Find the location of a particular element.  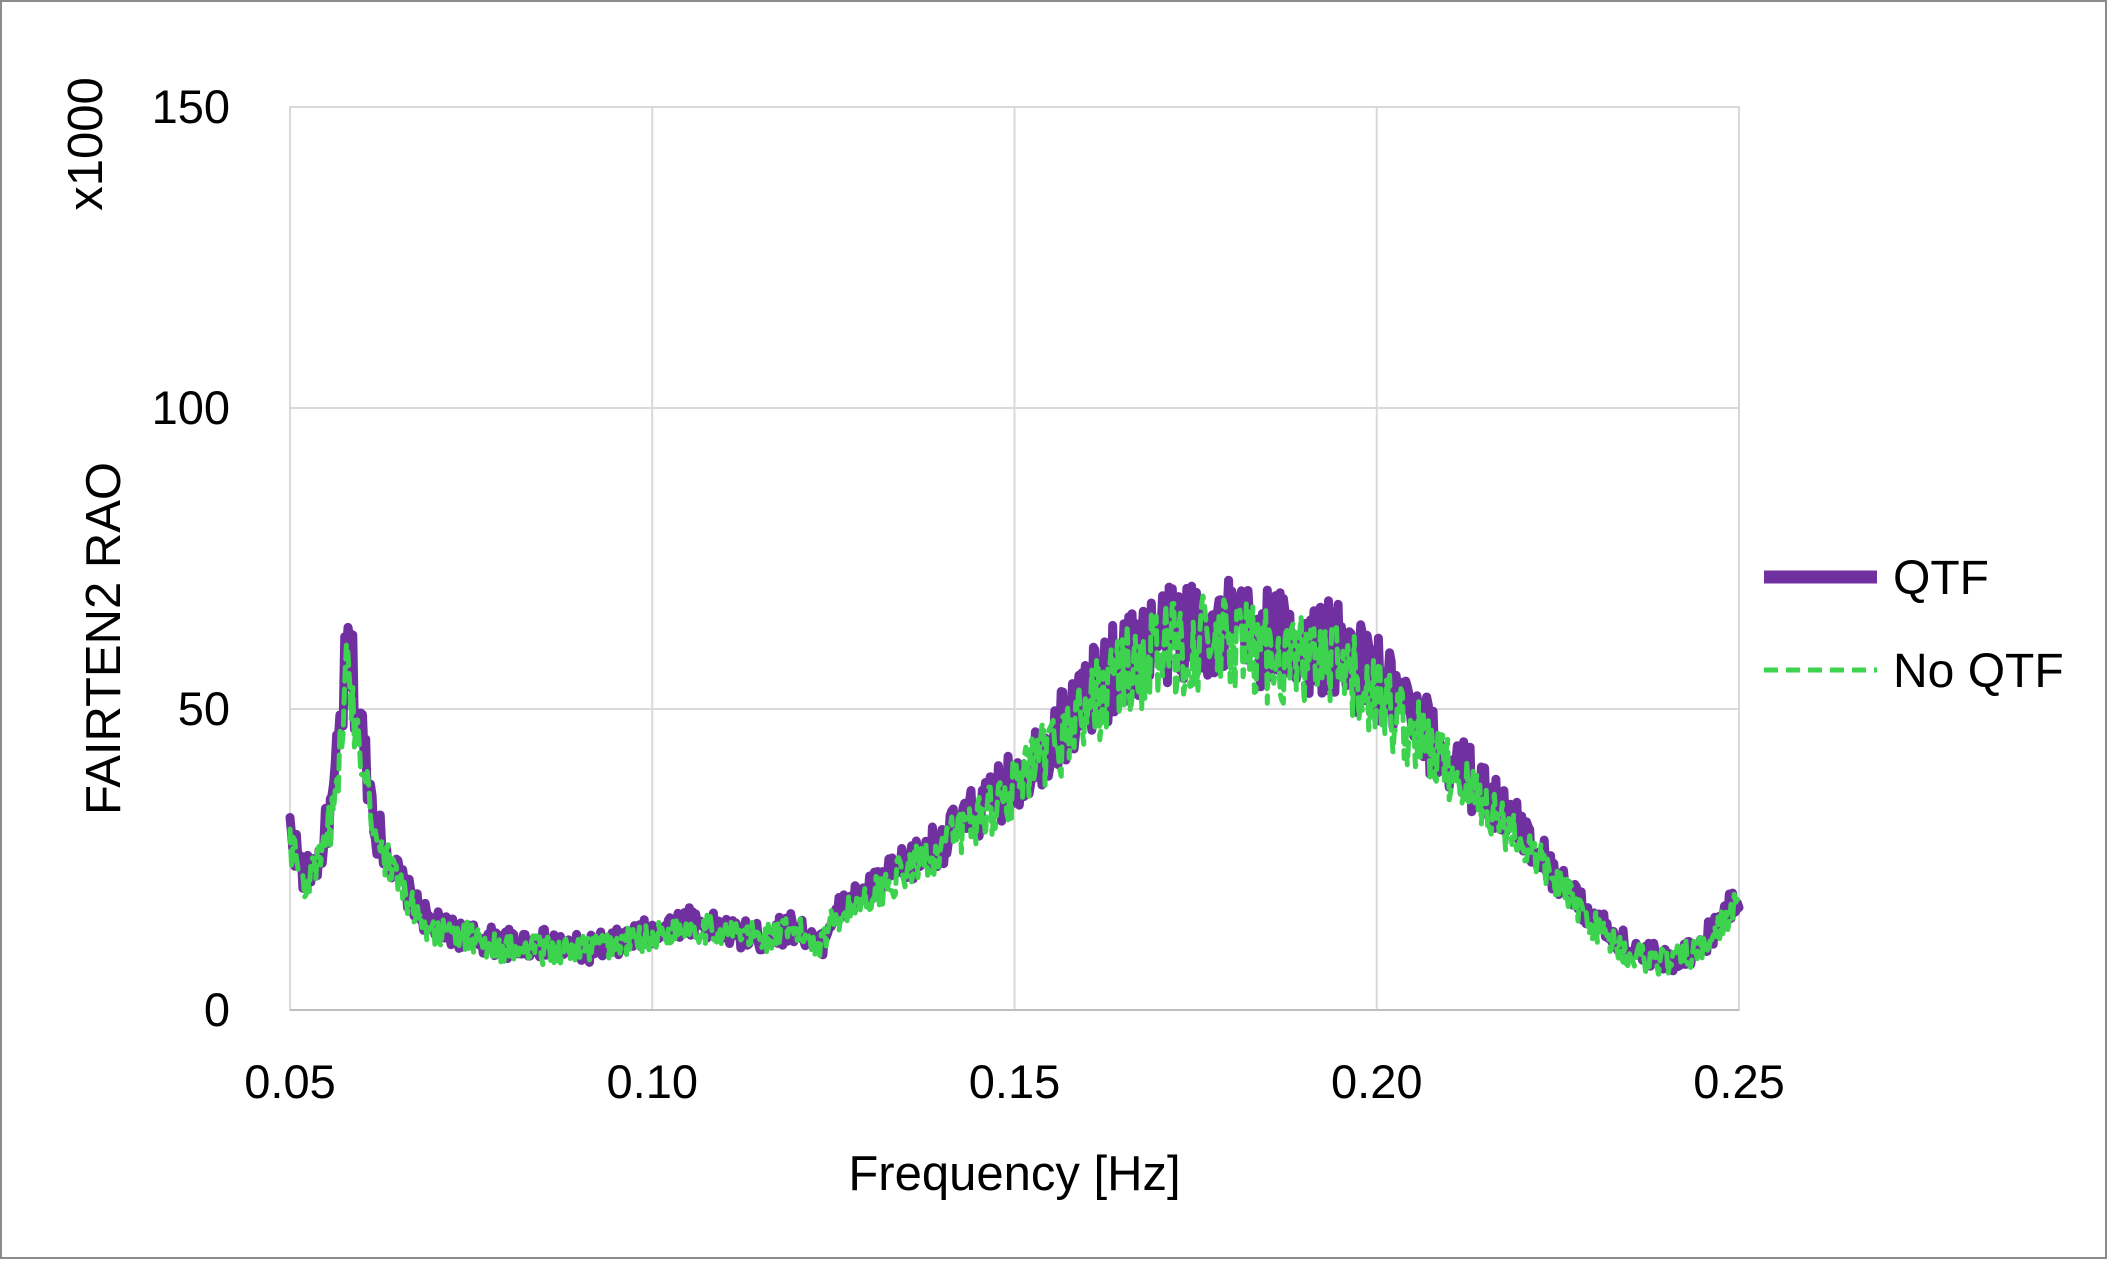

legend-label-no-qtf: No QTF is located at coordinates (1978, 671).